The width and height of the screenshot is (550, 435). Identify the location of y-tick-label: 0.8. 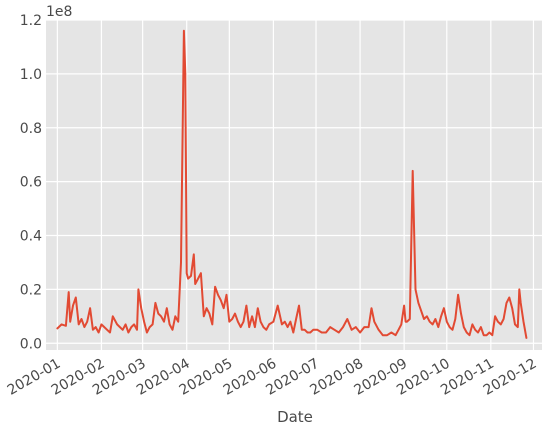
(31, 129).